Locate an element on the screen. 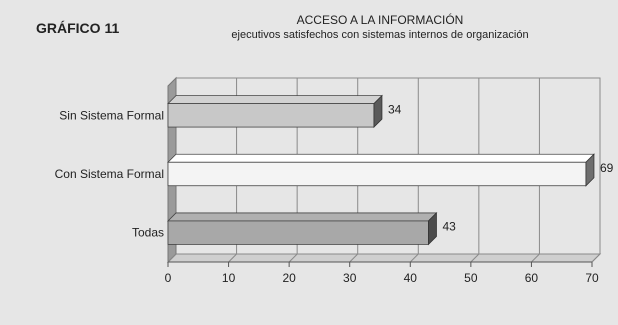  x-tick-label: 0 is located at coordinates (168, 278).